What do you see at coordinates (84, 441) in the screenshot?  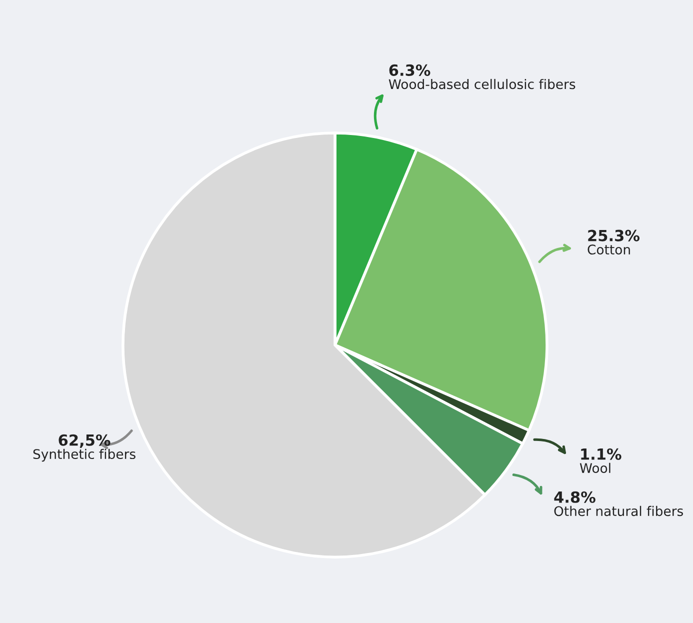 I see `data-label: 62,5%` at bounding box center [84, 441].